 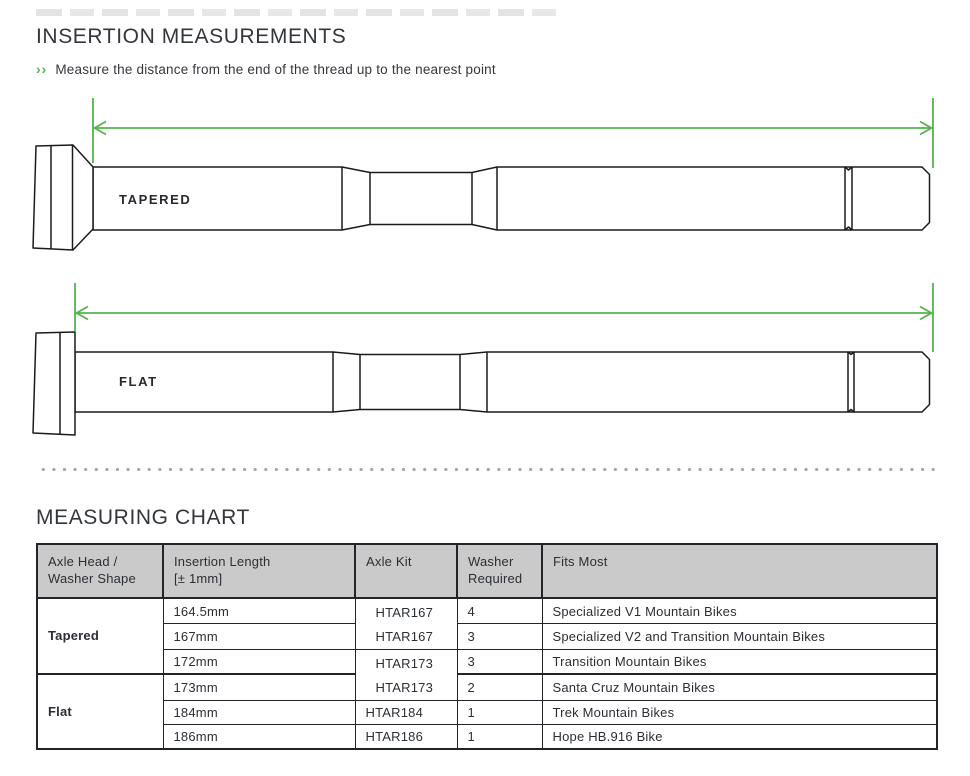 What do you see at coordinates (499, 571) in the screenshot?
I see `header-washer-required: Washer Required` at bounding box center [499, 571].